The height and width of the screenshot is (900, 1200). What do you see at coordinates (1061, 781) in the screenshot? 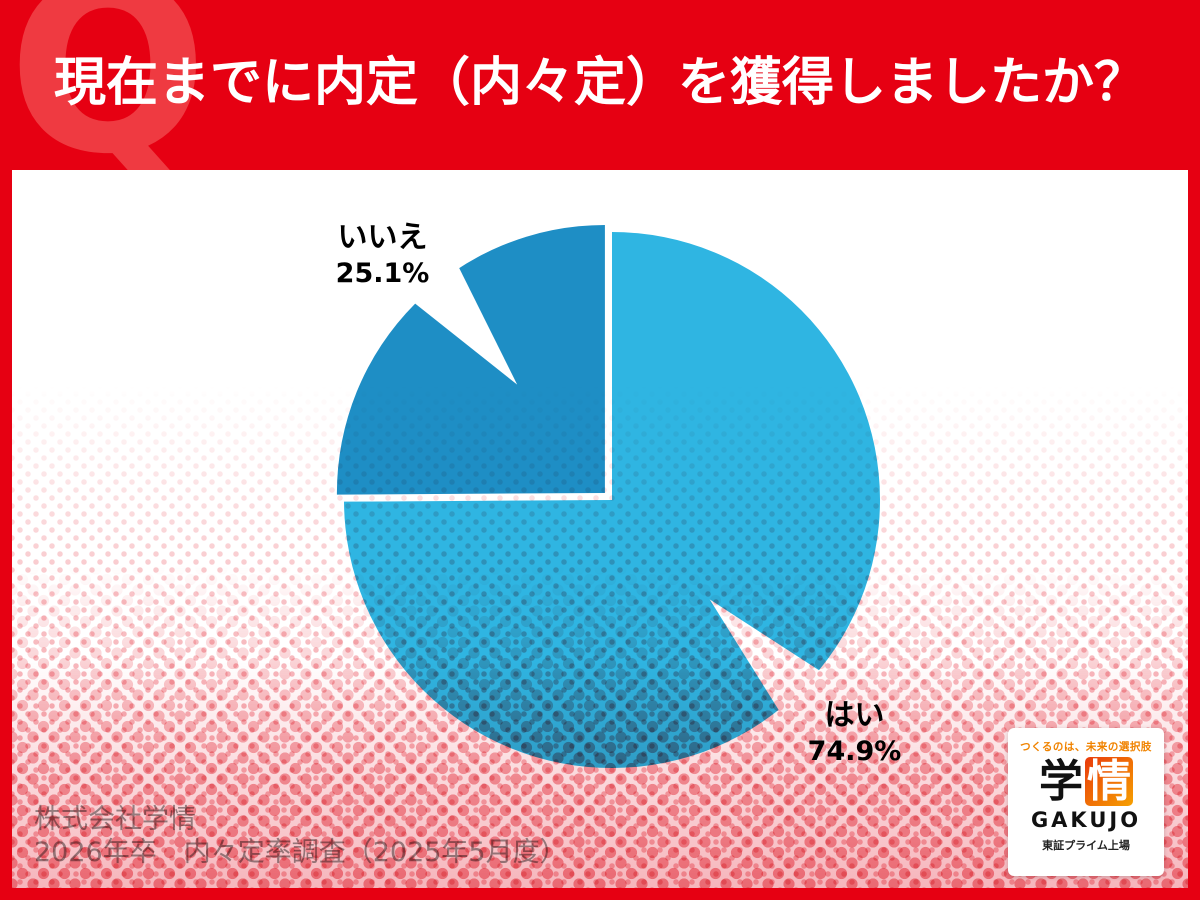
I see `logo-kanji-gaku: 学` at bounding box center [1061, 781].